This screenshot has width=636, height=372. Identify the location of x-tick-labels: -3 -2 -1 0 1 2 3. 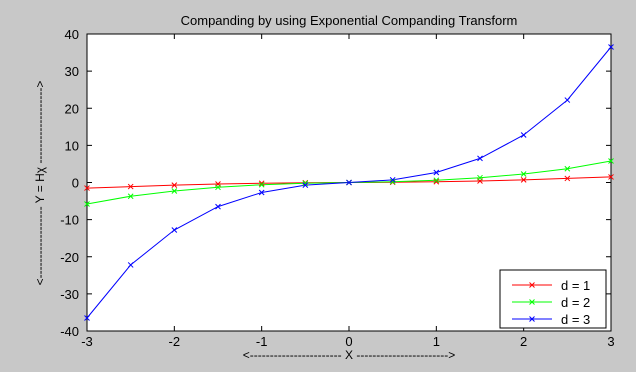
(347, 341).